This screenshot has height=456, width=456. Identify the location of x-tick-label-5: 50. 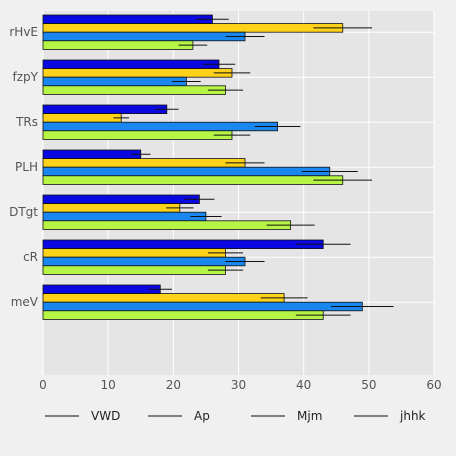
(368, 385).